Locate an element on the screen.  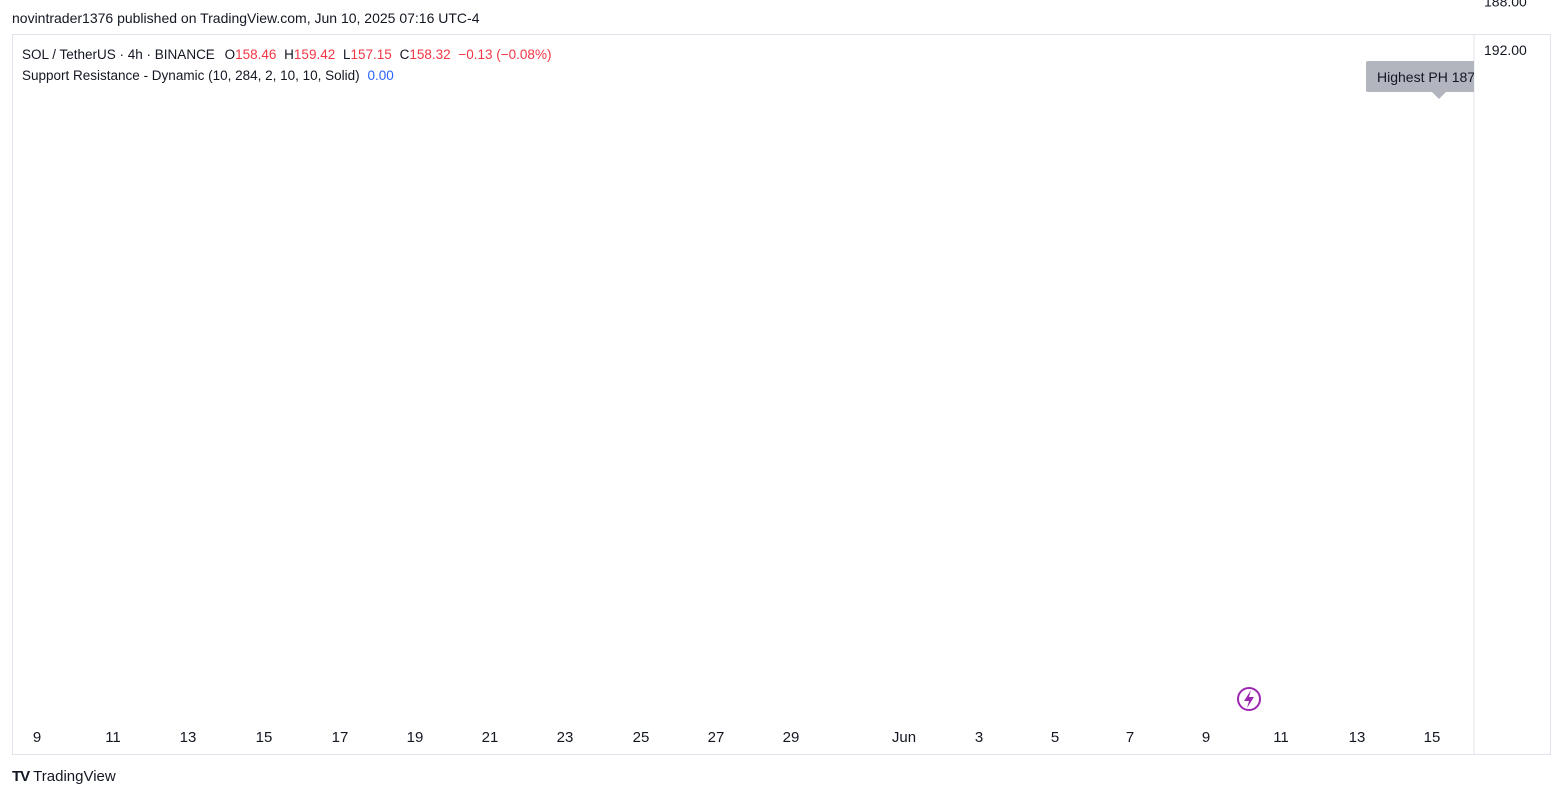
tradingview-logo-icon: TV is located at coordinates (21, 776).